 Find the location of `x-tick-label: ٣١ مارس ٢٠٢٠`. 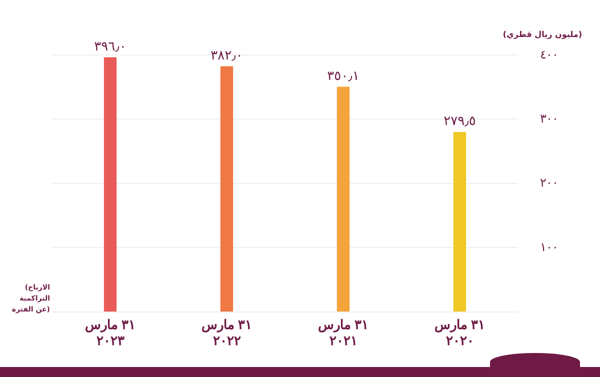

x-tick-label: ٣١ مارس ٢٠٢٠ is located at coordinates (460, 332).